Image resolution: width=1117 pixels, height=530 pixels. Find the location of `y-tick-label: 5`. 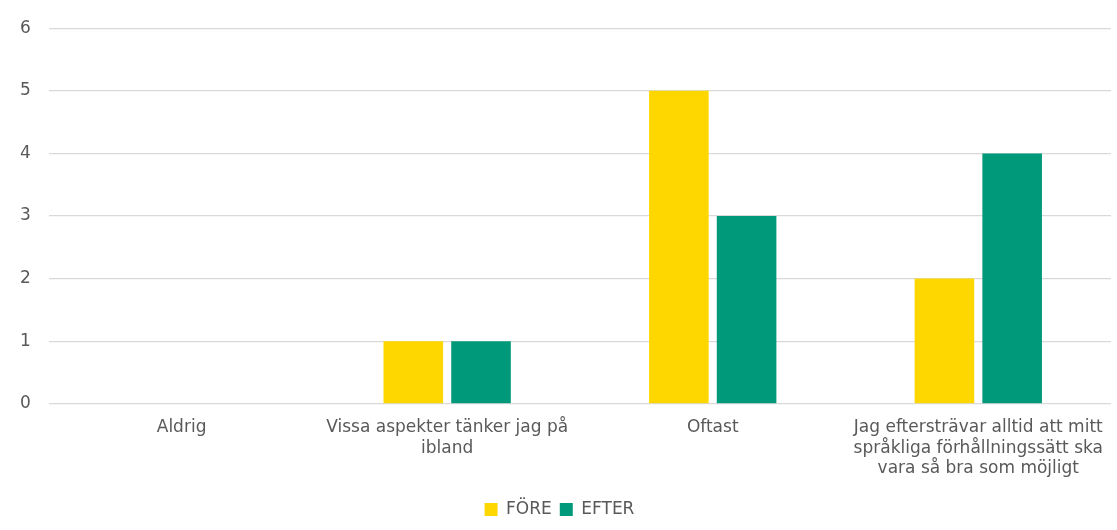

y-tick-label: 5 is located at coordinates (25, 89).